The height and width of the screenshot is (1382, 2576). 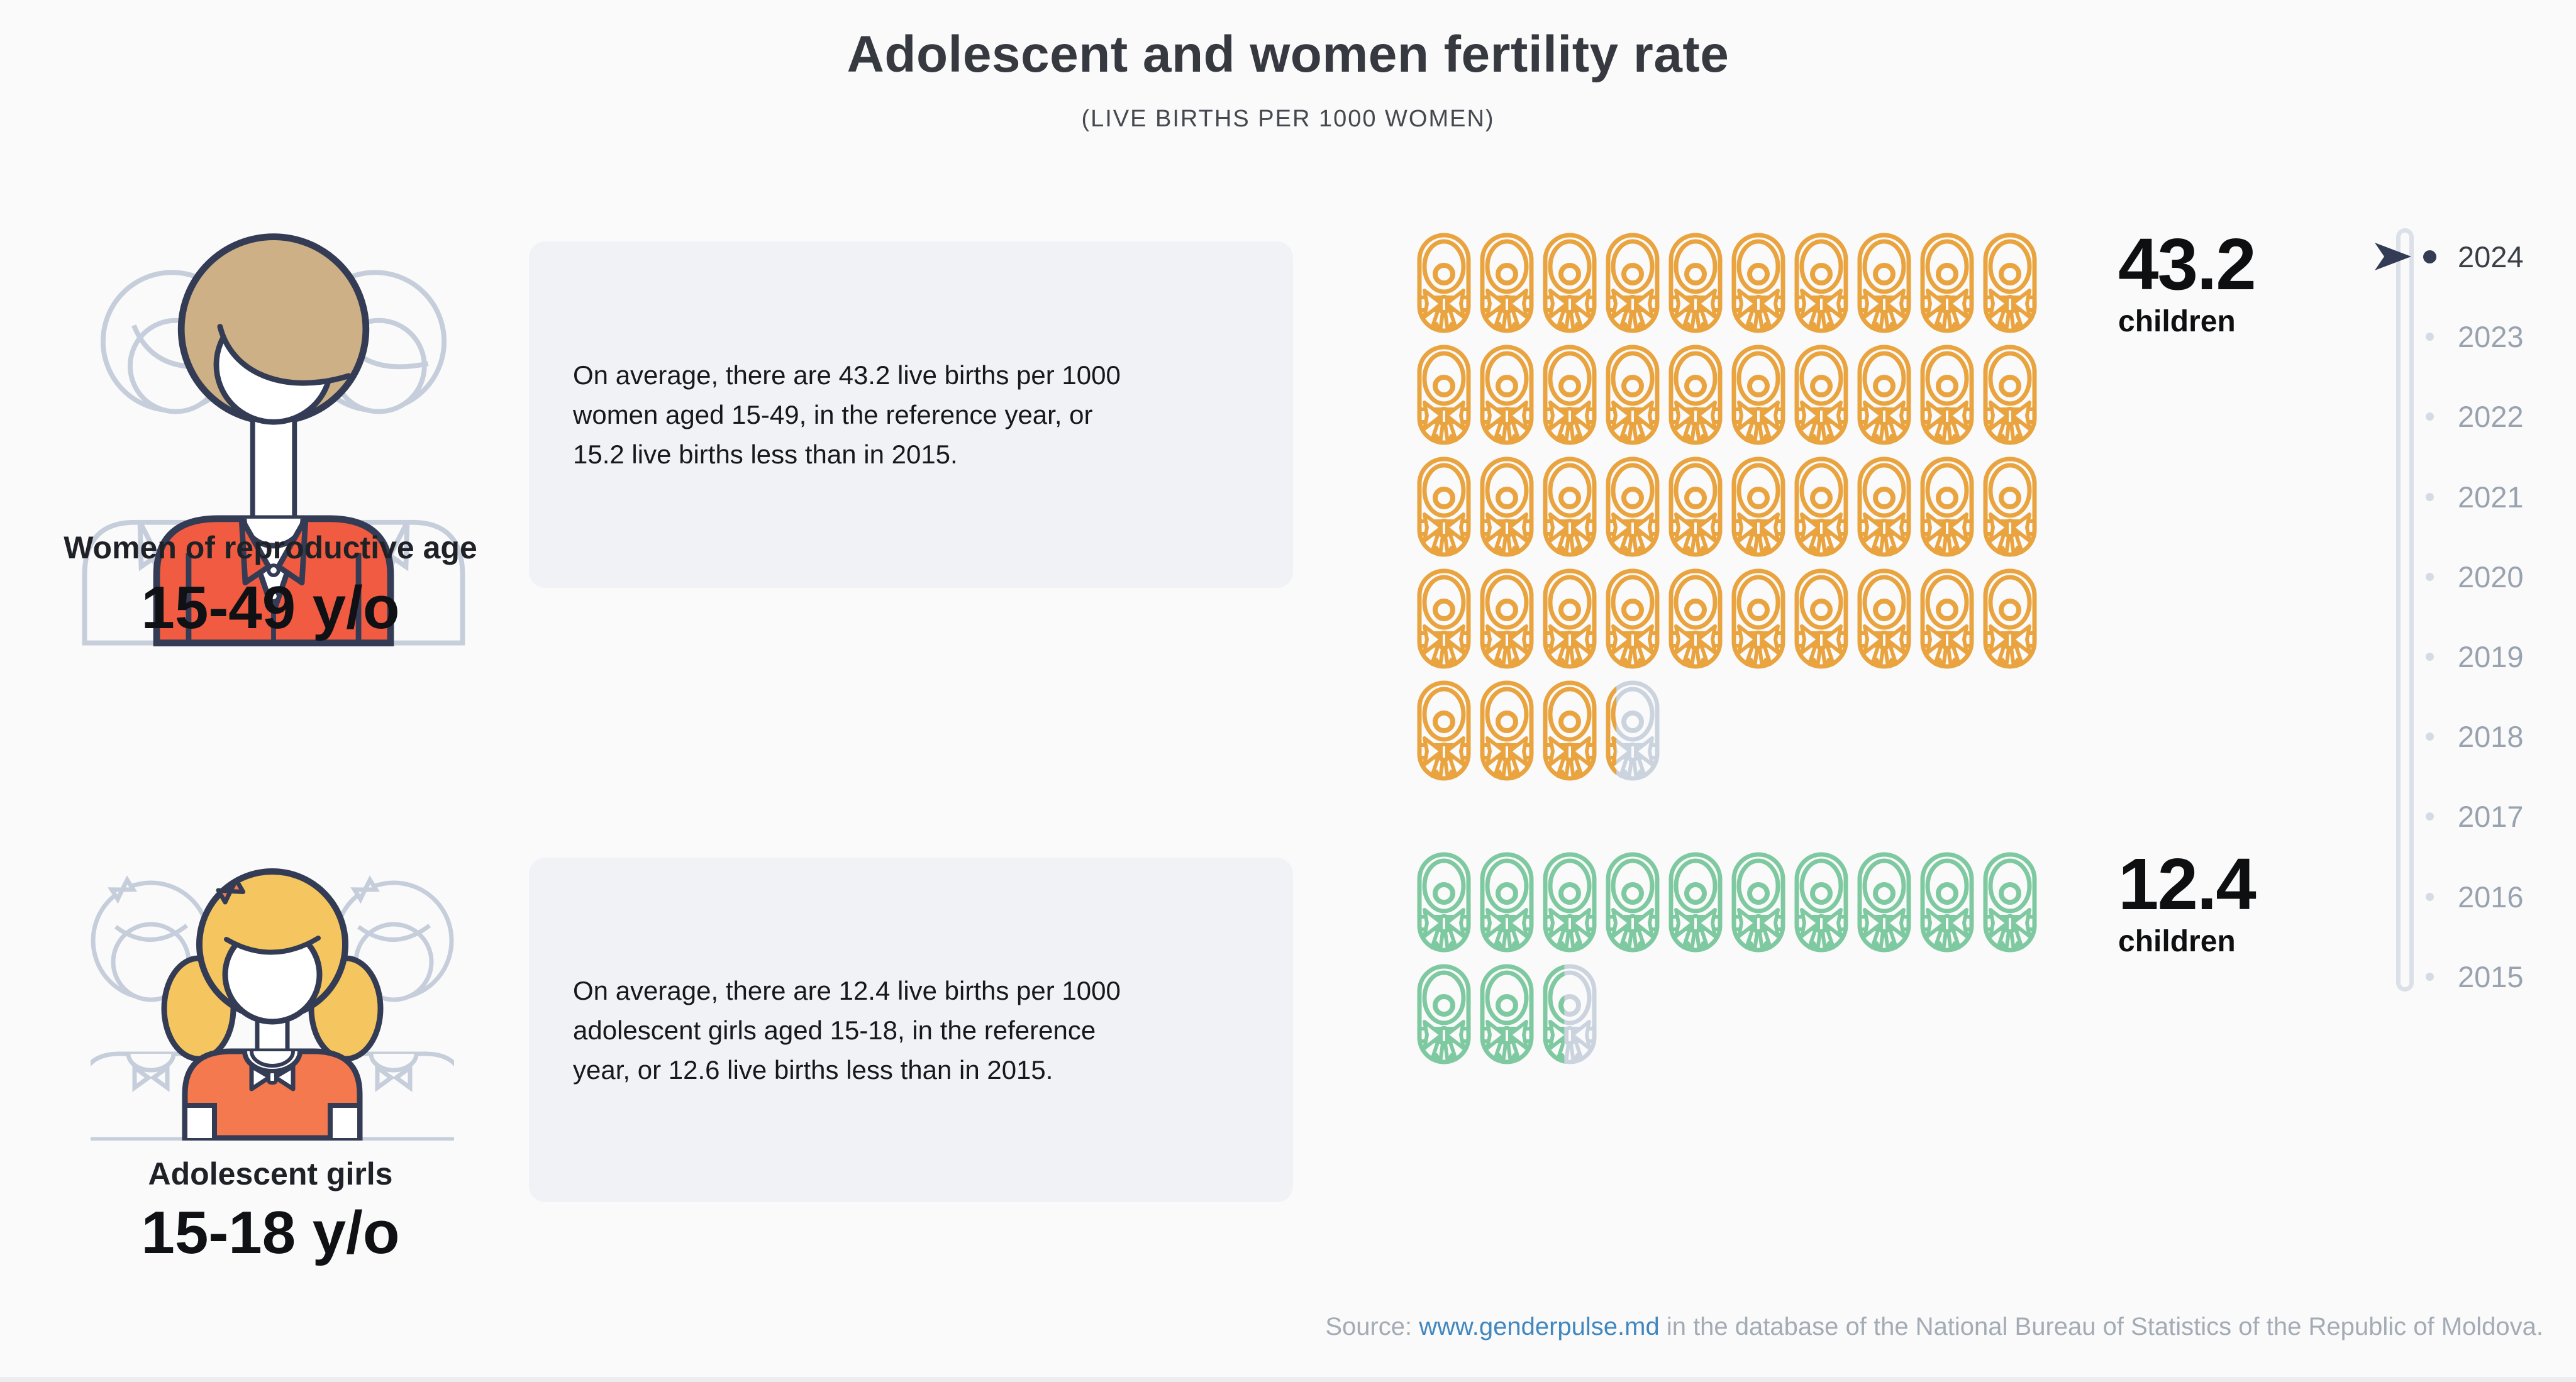 What do you see at coordinates (2187, 264) in the screenshot?
I see `value-number-women: 43.2` at bounding box center [2187, 264].